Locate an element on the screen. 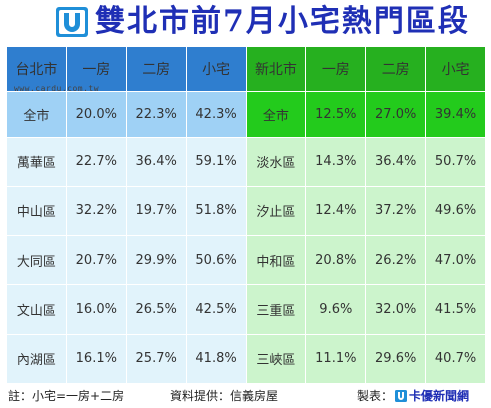  watermark: www.cardu.com.tw is located at coordinates (57, 88).